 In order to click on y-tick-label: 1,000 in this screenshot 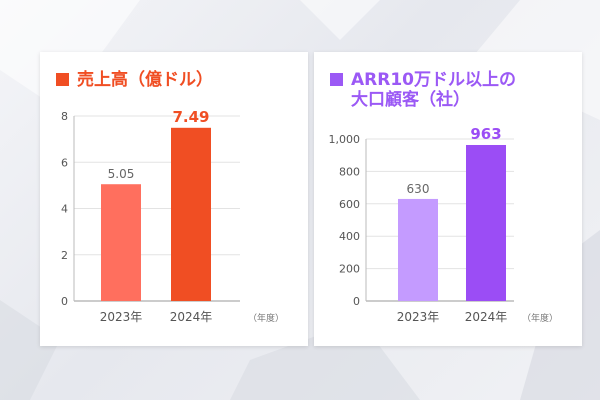, I will do `click(345, 139)`.